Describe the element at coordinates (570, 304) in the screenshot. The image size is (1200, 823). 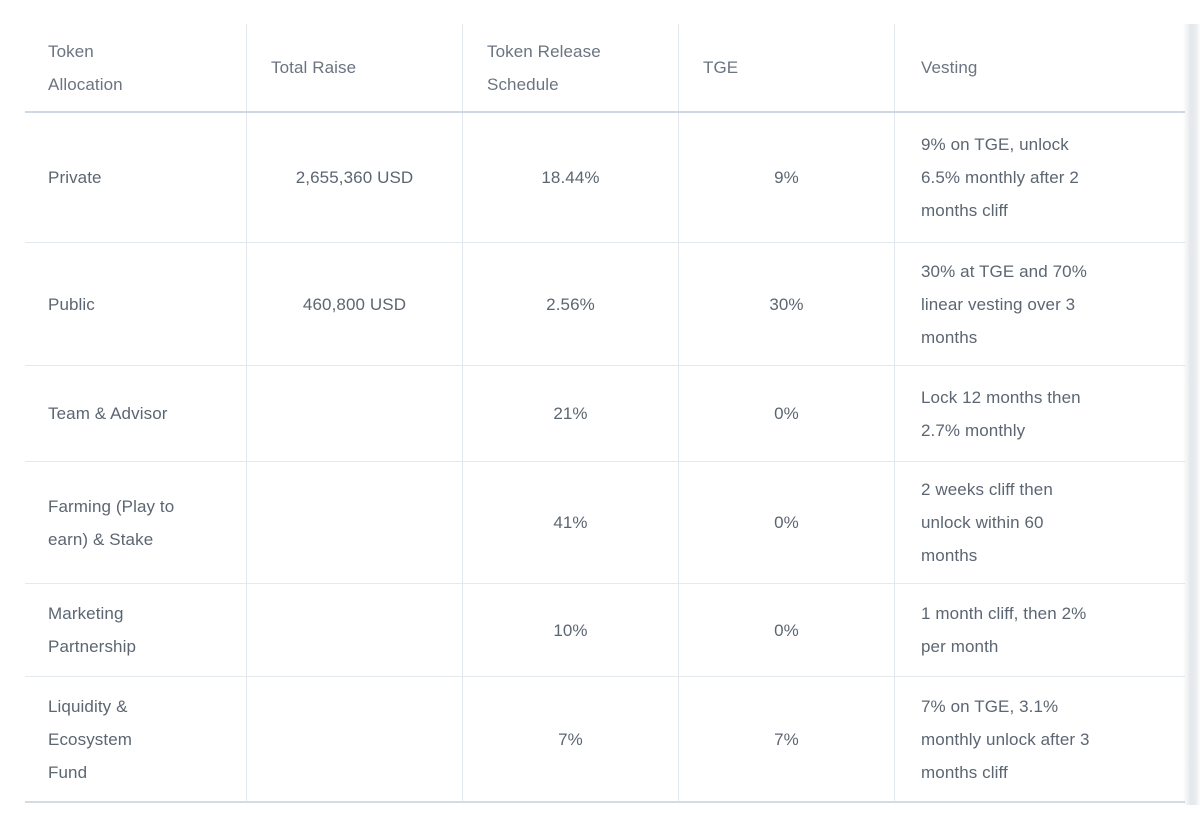
I see `cell-release-schedule: 2.56%` at that location.